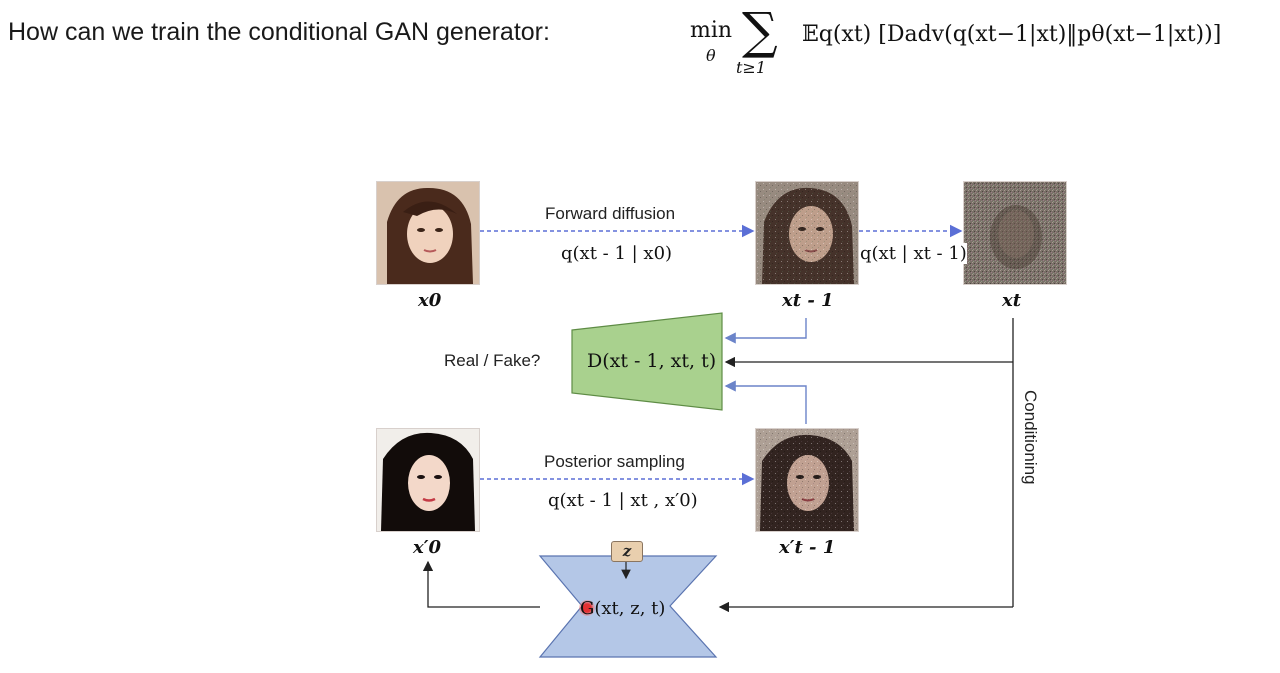 The image size is (1280, 673). Describe the element at coordinates (711, 55) in the screenshot. I see `eq-min-subscript: θ` at that location.